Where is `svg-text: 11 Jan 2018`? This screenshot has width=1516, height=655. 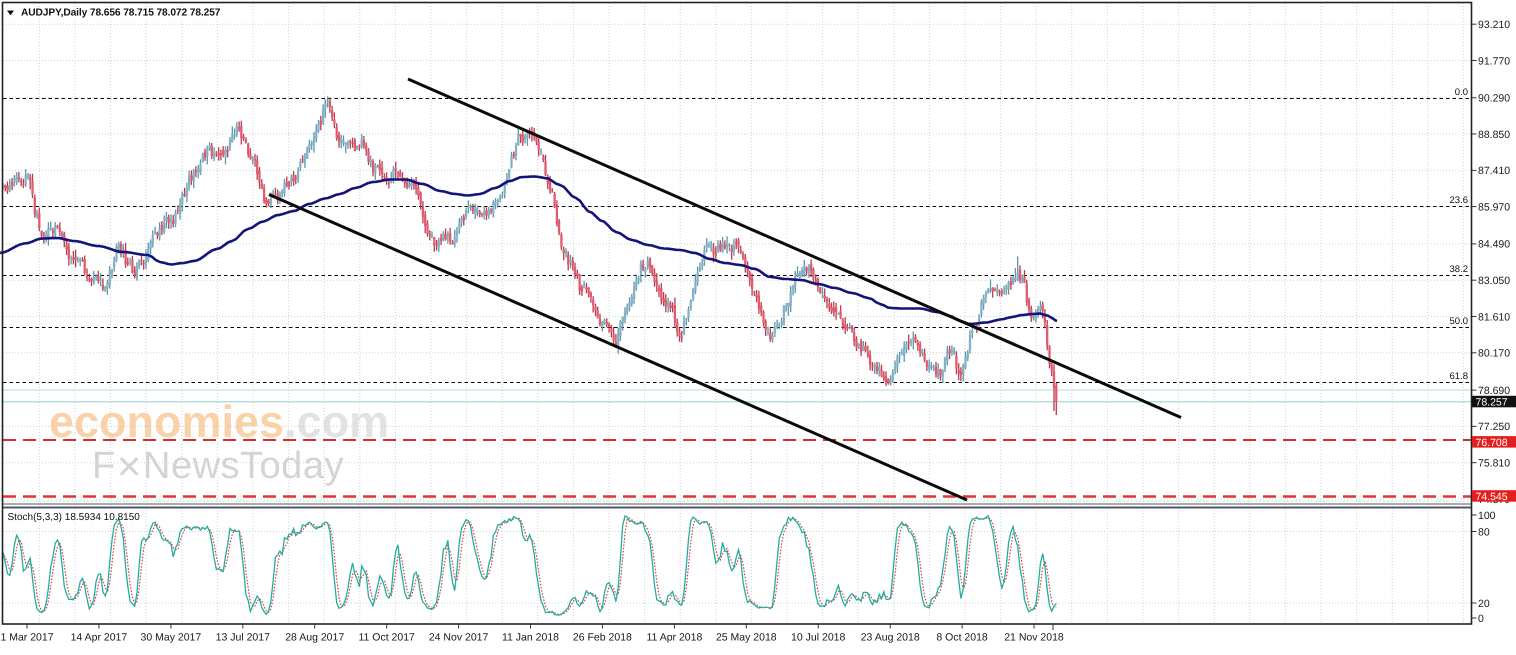
svg-text: 11 Jan 2018 is located at coordinates (530, 638).